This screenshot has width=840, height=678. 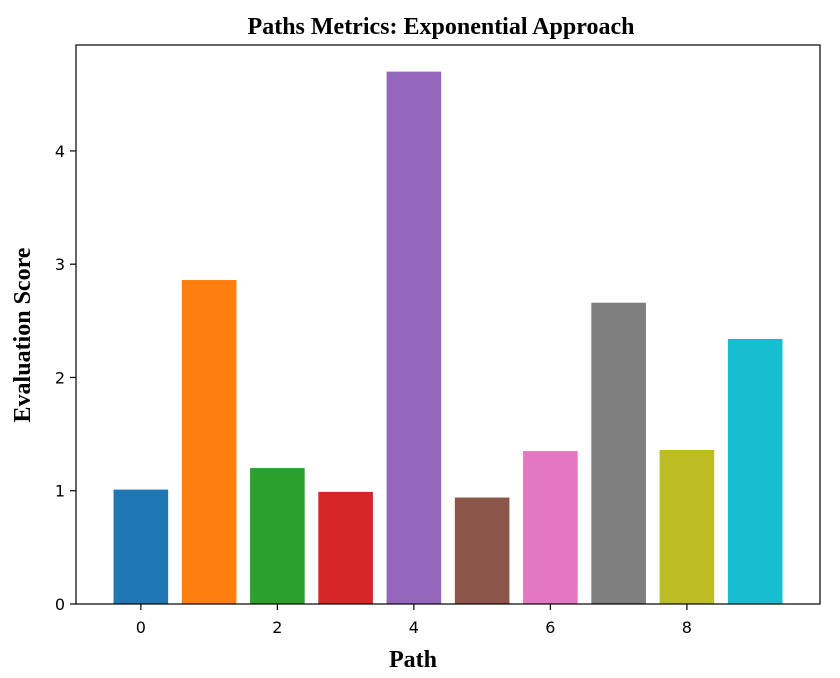 What do you see at coordinates (441, 27) in the screenshot?
I see `chart-title: Paths Metrics: Exponential Approach` at bounding box center [441, 27].